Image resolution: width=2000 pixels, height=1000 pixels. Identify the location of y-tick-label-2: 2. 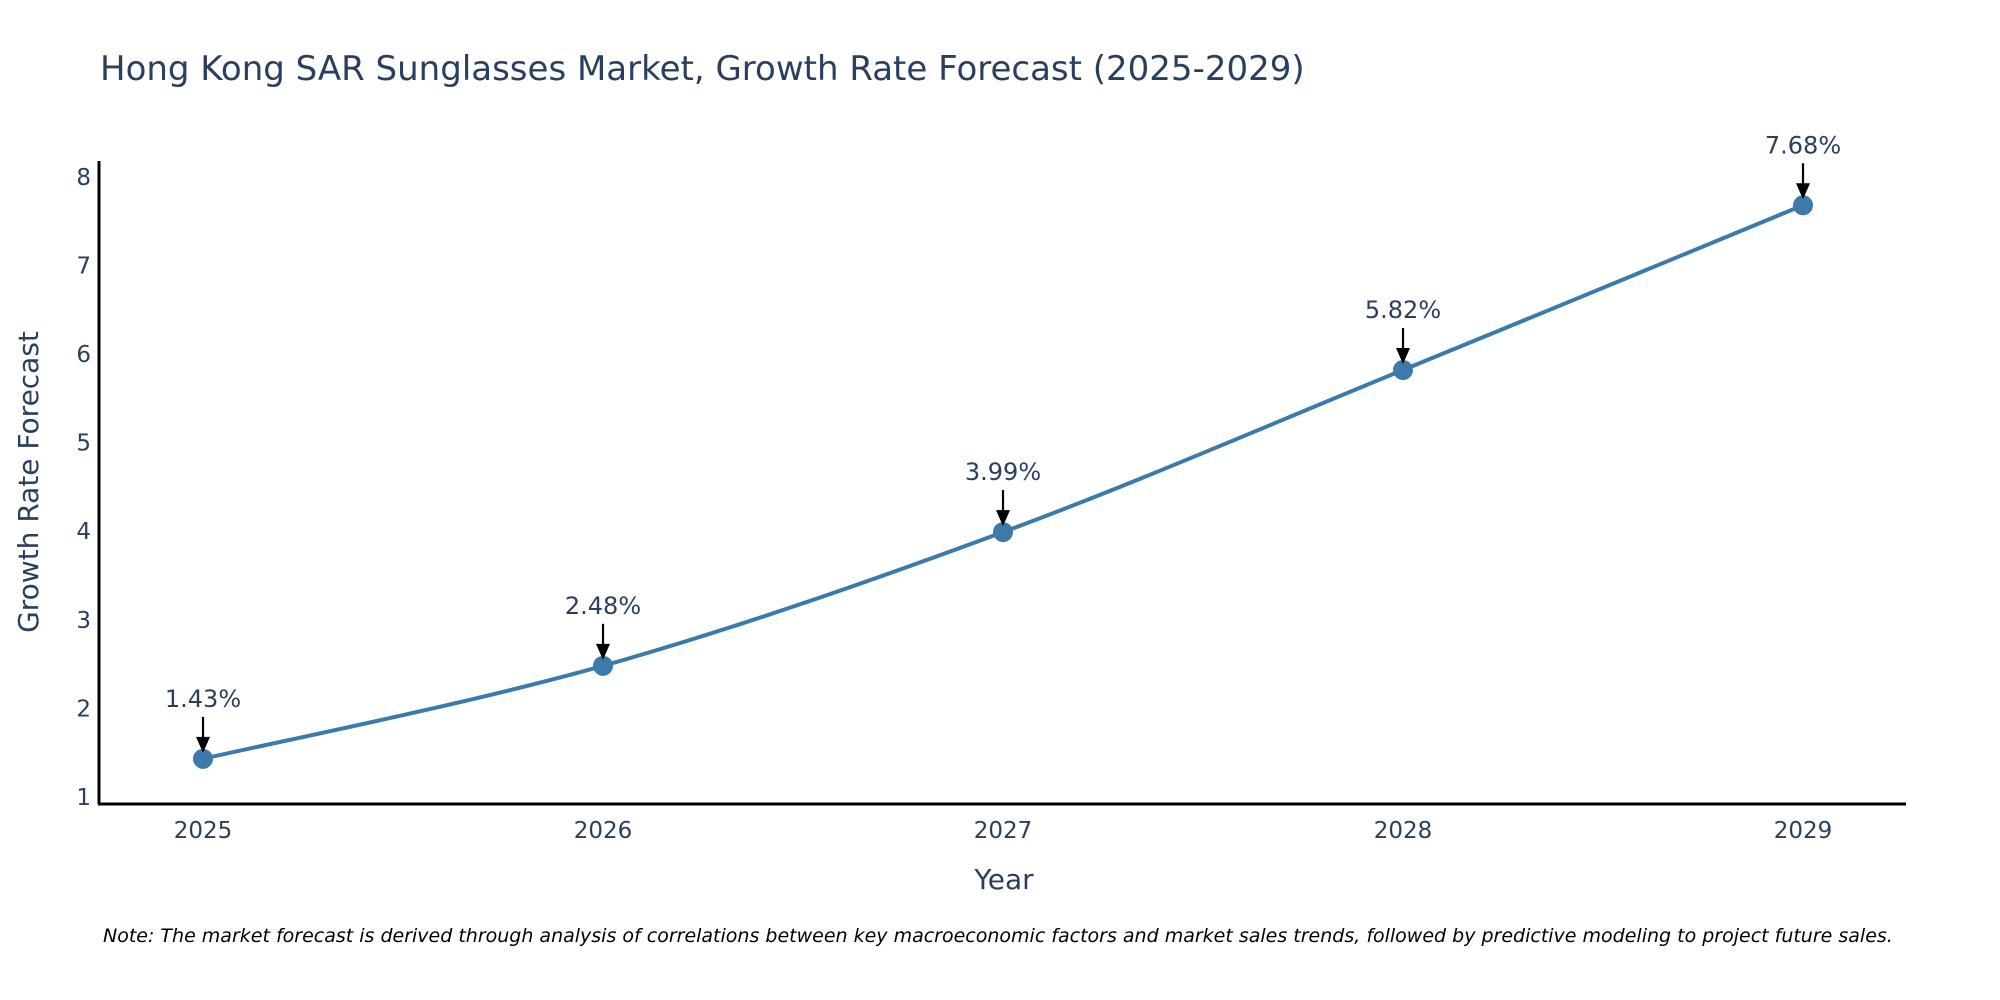
(83, 709).